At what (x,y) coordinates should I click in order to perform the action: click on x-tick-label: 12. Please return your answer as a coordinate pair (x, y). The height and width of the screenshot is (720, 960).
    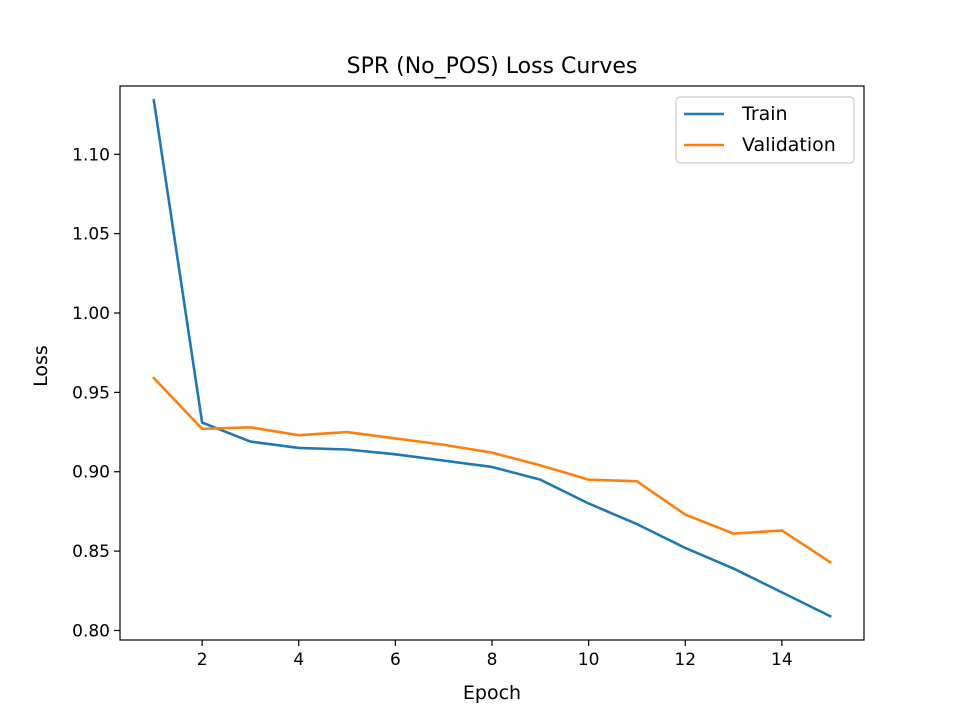
    Looking at the image, I should click on (685, 660).